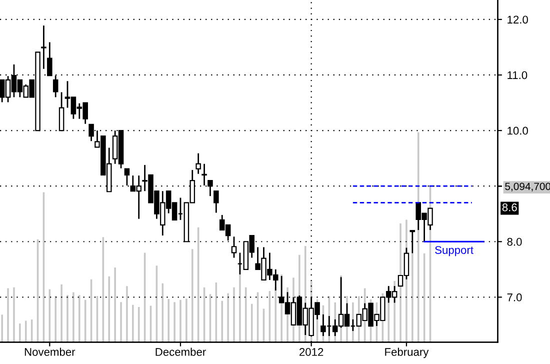 This screenshot has height=364, width=550. I want to click on y-tick-label: 11.0, so click(518, 75).